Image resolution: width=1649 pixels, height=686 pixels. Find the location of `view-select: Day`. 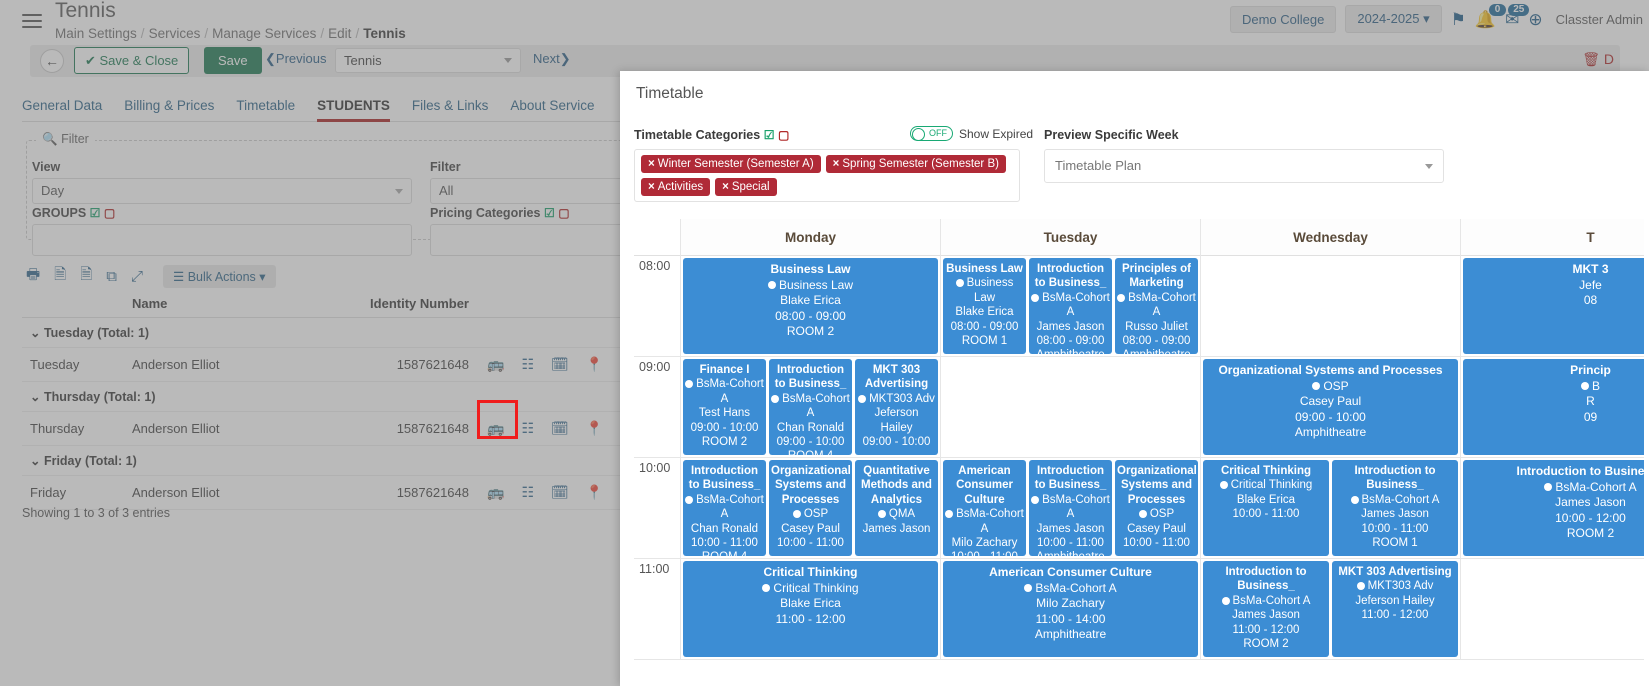

view-select: Day is located at coordinates (222, 191).